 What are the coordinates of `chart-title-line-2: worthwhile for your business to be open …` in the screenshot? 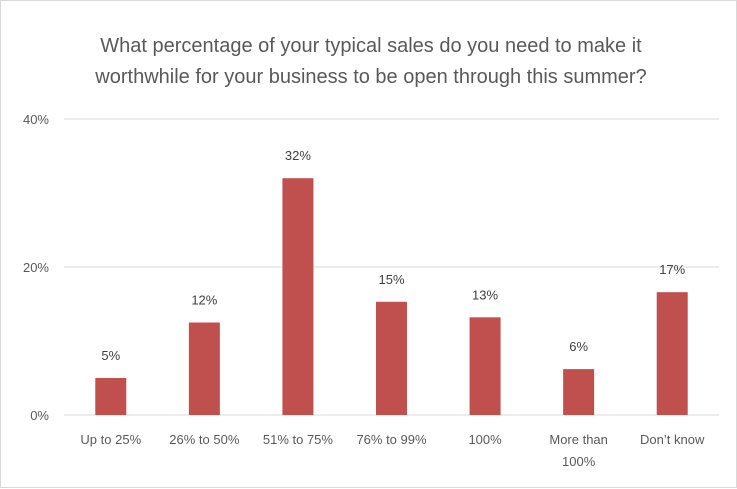 It's located at (371, 77).